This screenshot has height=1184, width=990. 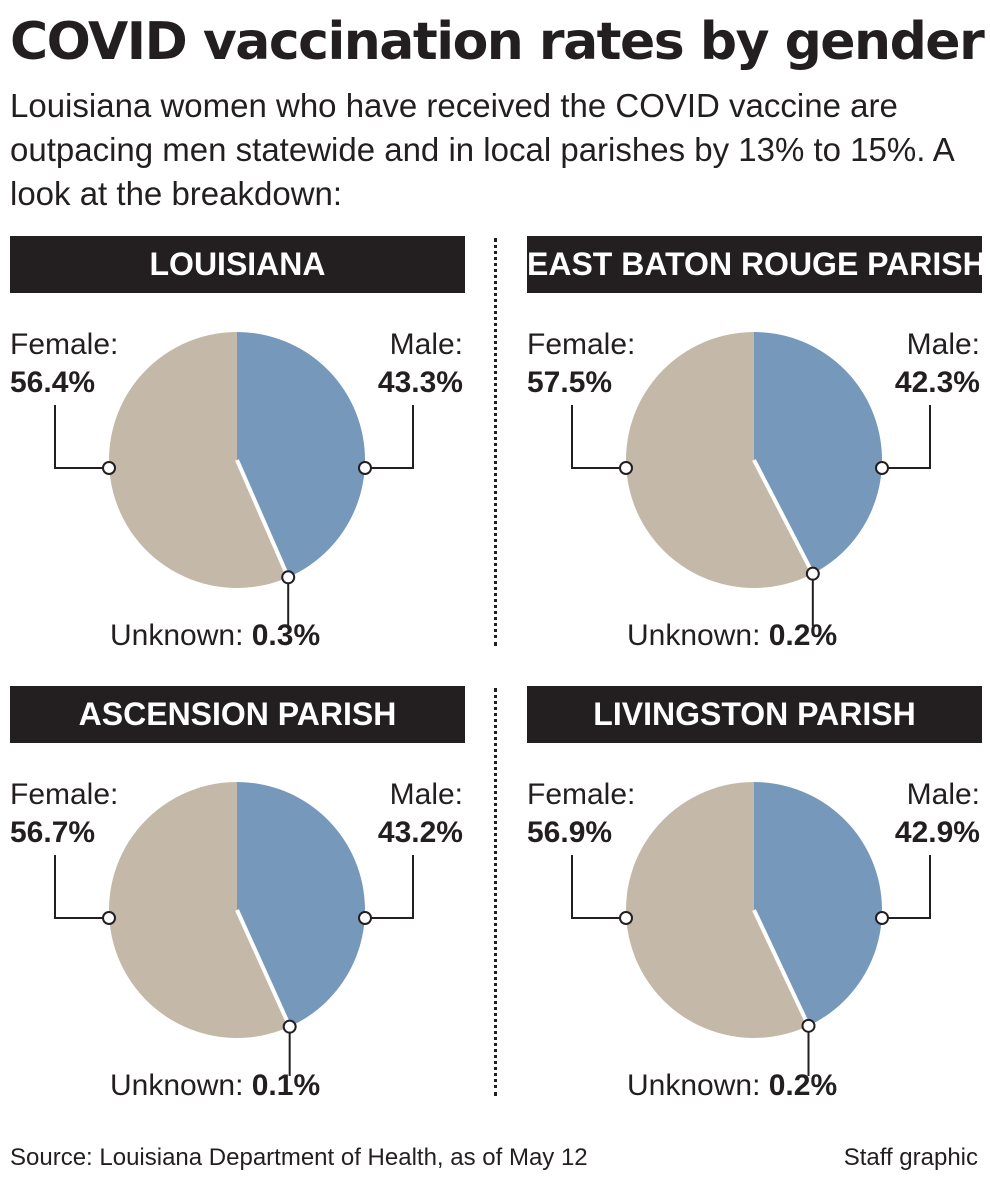 What do you see at coordinates (754, 714) in the screenshot?
I see `panel-header: LIVINGSTON PARISH` at bounding box center [754, 714].